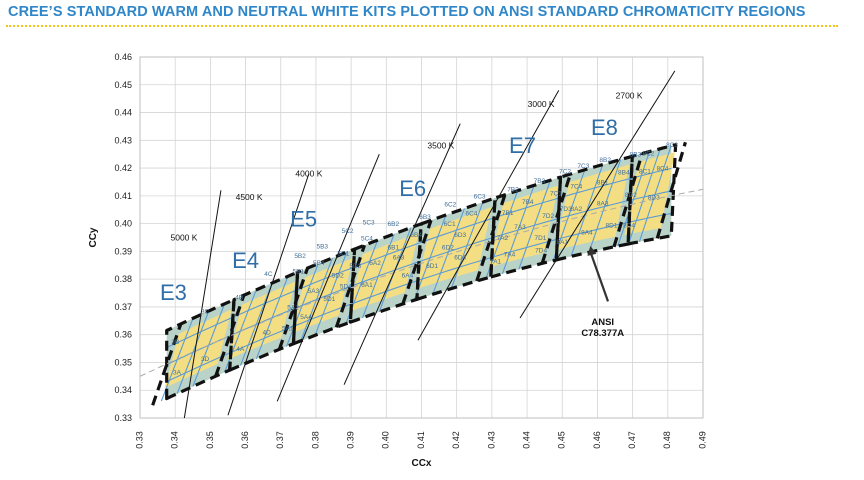 This screenshot has height=480, width=864. Describe the element at coordinates (702, 440) in the screenshot. I see `x-tick-label: 0.49` at that location.